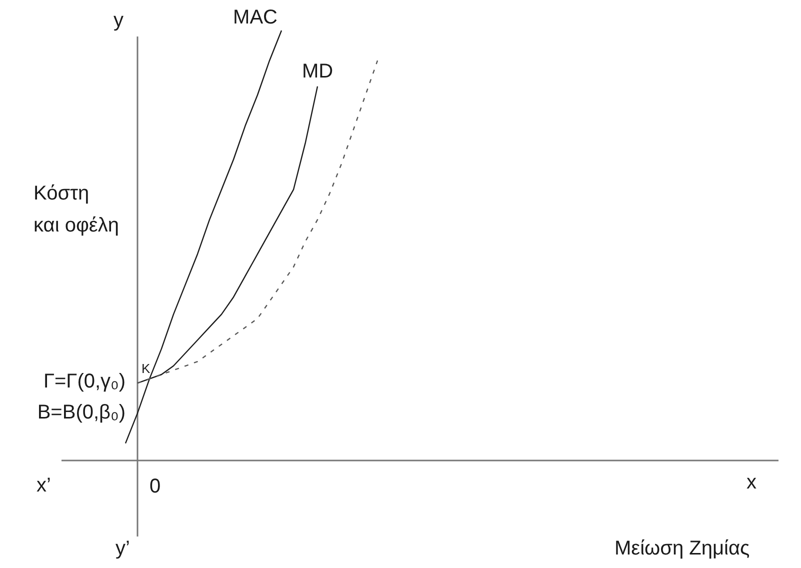  What do you see at coordinates (751, 483) in the screenshot?
I see `text: x` at bounding box center [751, 483].